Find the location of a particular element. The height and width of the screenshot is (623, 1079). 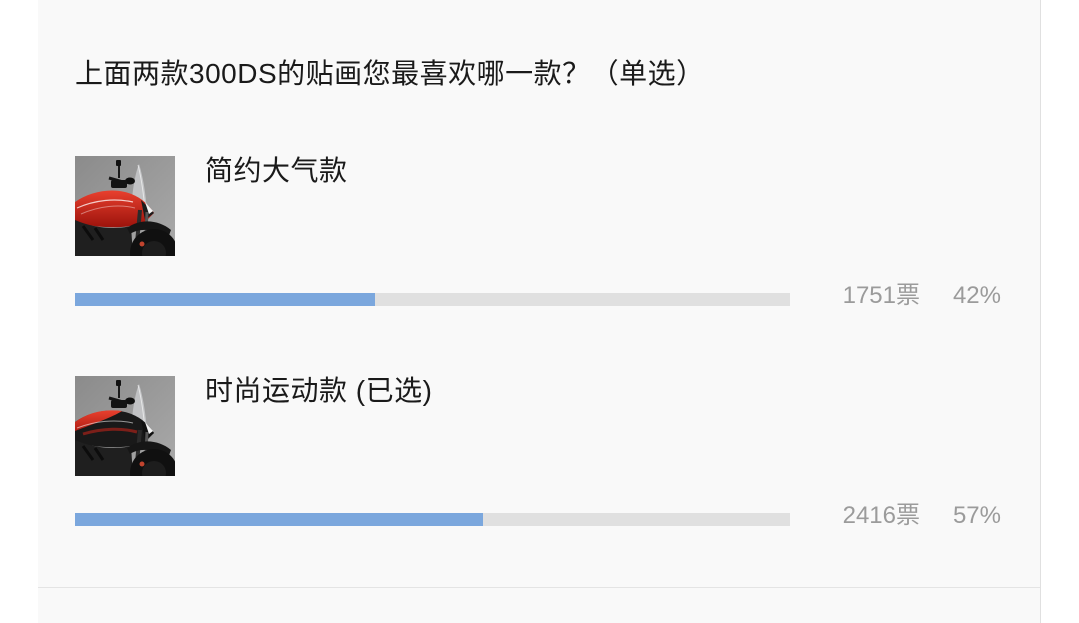

option-2-progress-fill is located at coordinates (279, 519).